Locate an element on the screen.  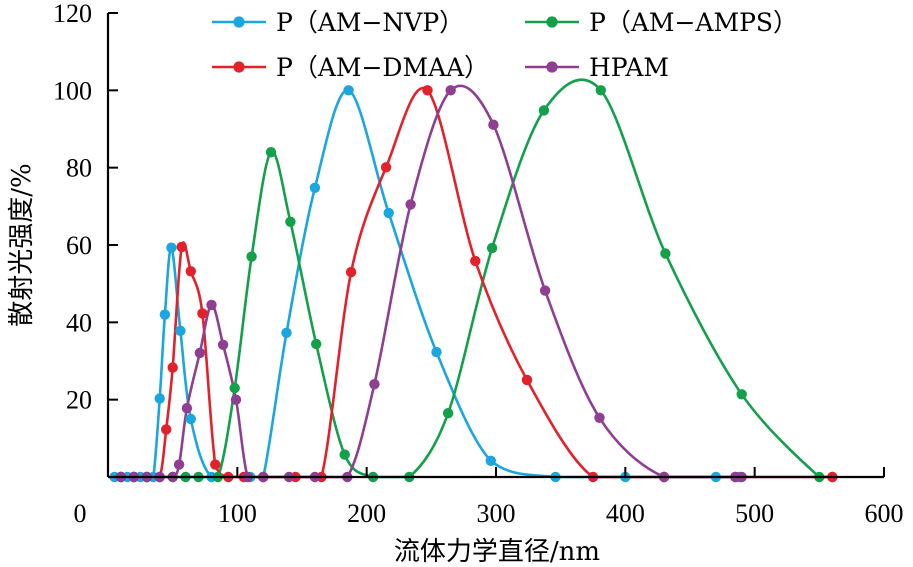
y-tick-label: 40 is located at coordinates (79, 322).